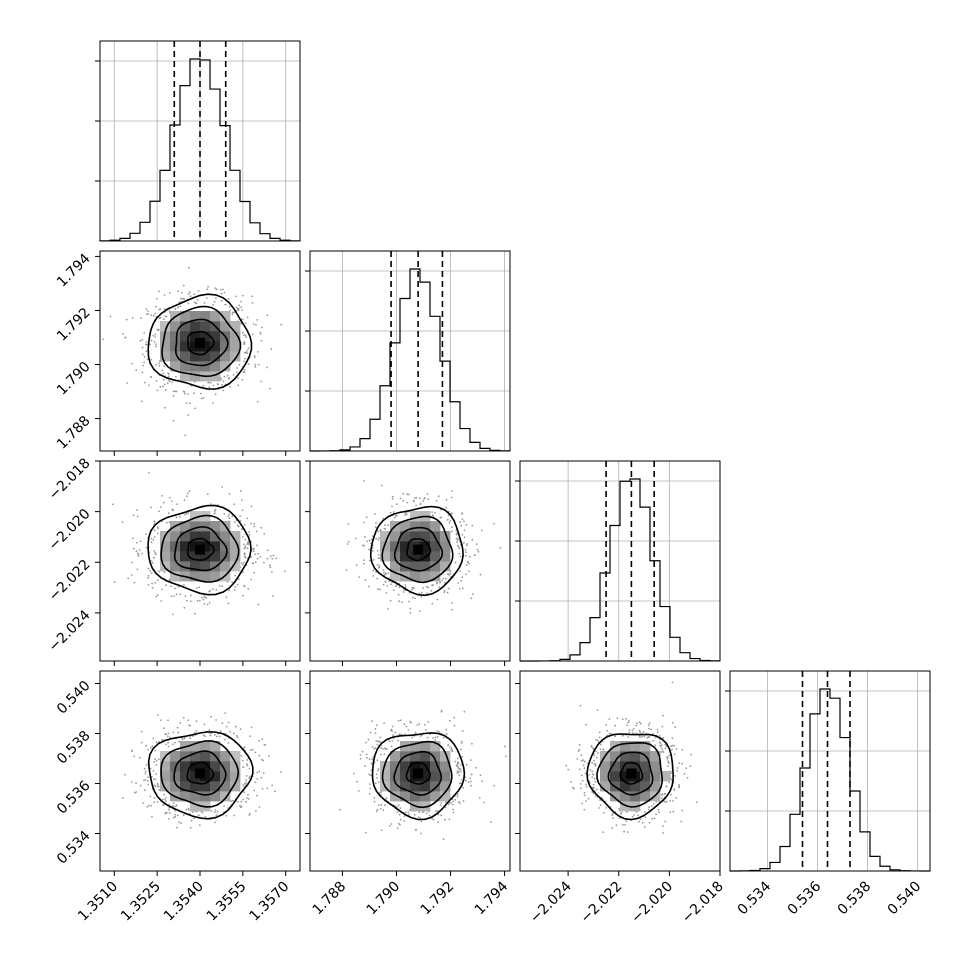  What do you see at coordinates (74, 748) in the screenshot?
I see `y-tick-label: 0.538` at bounding box center [74, 748].